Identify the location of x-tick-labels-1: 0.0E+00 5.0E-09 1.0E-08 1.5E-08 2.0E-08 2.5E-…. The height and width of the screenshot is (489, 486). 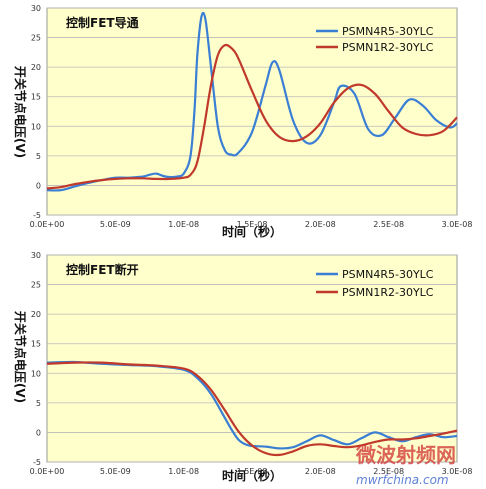
(251, 224).